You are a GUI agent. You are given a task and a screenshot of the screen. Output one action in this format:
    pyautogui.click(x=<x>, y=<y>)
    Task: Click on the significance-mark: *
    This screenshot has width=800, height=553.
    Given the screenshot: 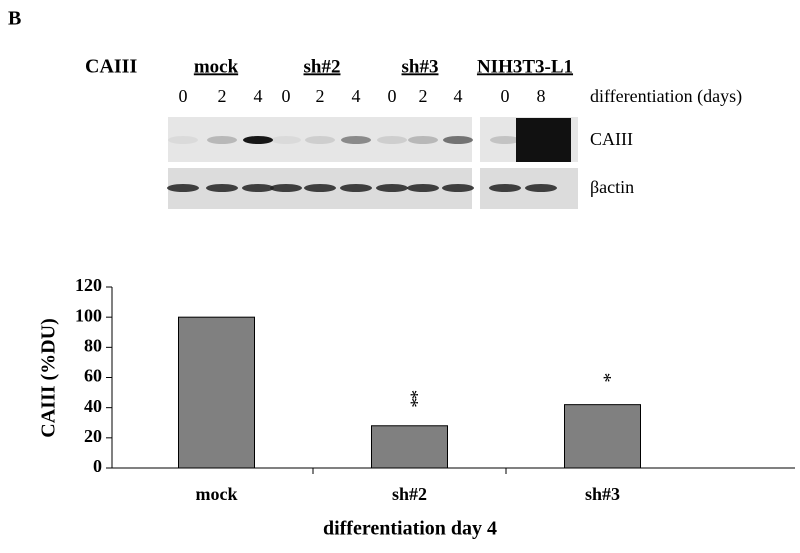 What is the action you would take?
    pyautogui.click(x=604, y=378)
    